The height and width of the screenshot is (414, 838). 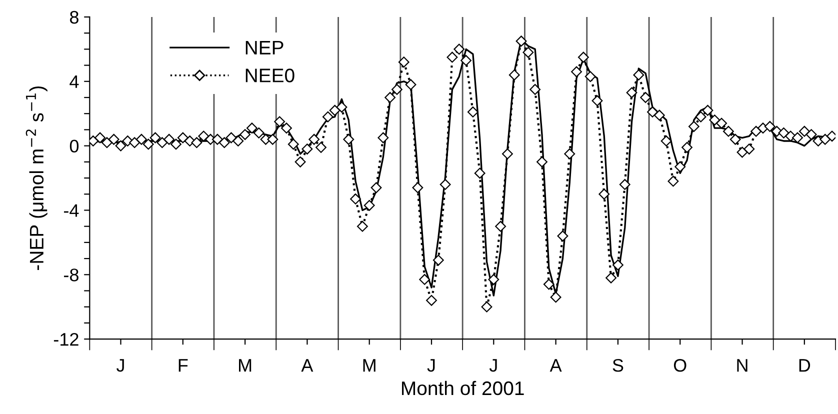 What do you see at coordinates (66, 339) in the screenshot?
I see `y-tick-label: -12` at bounding box center [66, 339].